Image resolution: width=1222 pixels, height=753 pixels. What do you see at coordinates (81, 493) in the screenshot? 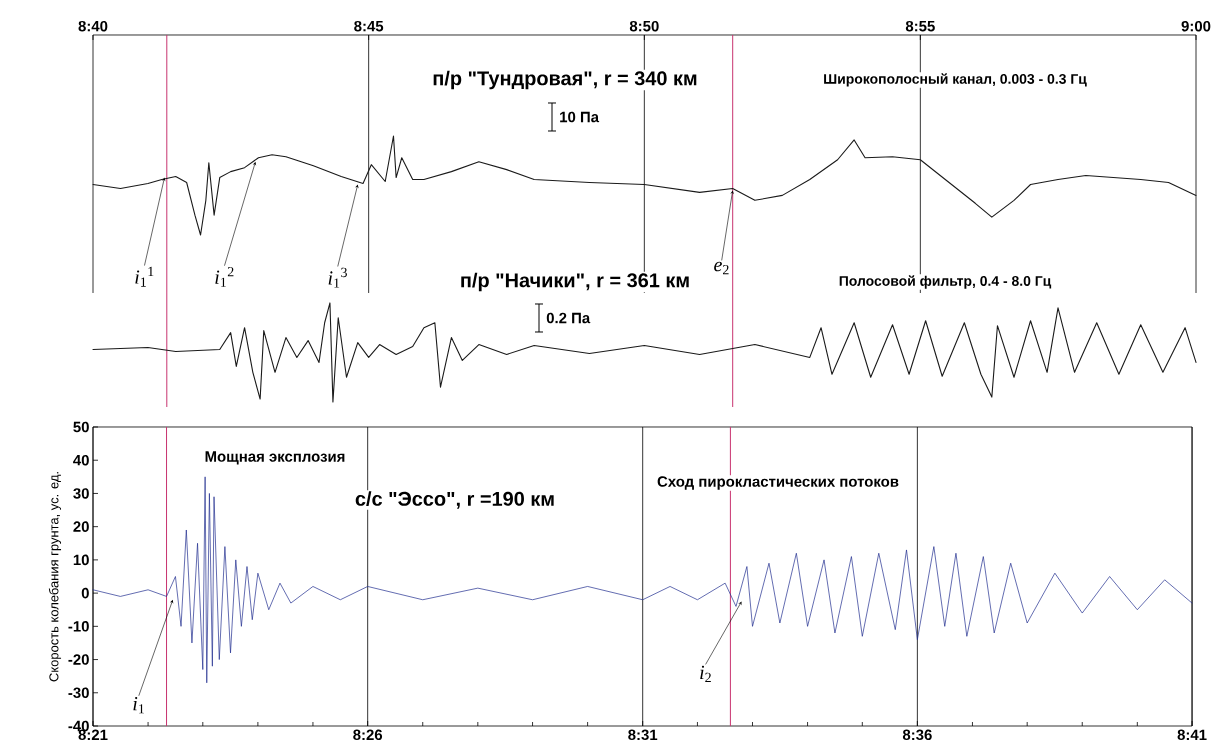
I see `y-tick-label: 30` at bounding box center [81, 493].